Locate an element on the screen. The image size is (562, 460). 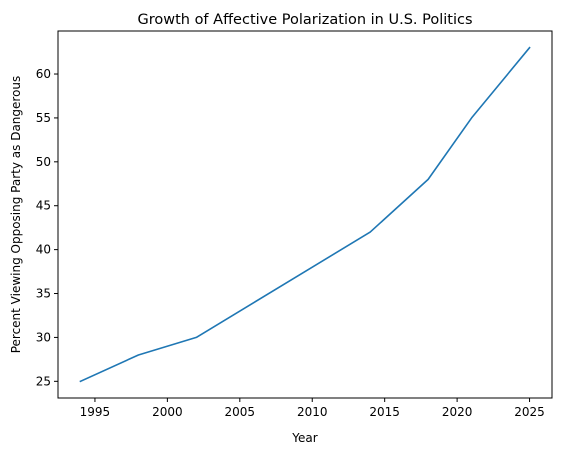
y-tick-label: 55 is located at coordinates (43, 118).